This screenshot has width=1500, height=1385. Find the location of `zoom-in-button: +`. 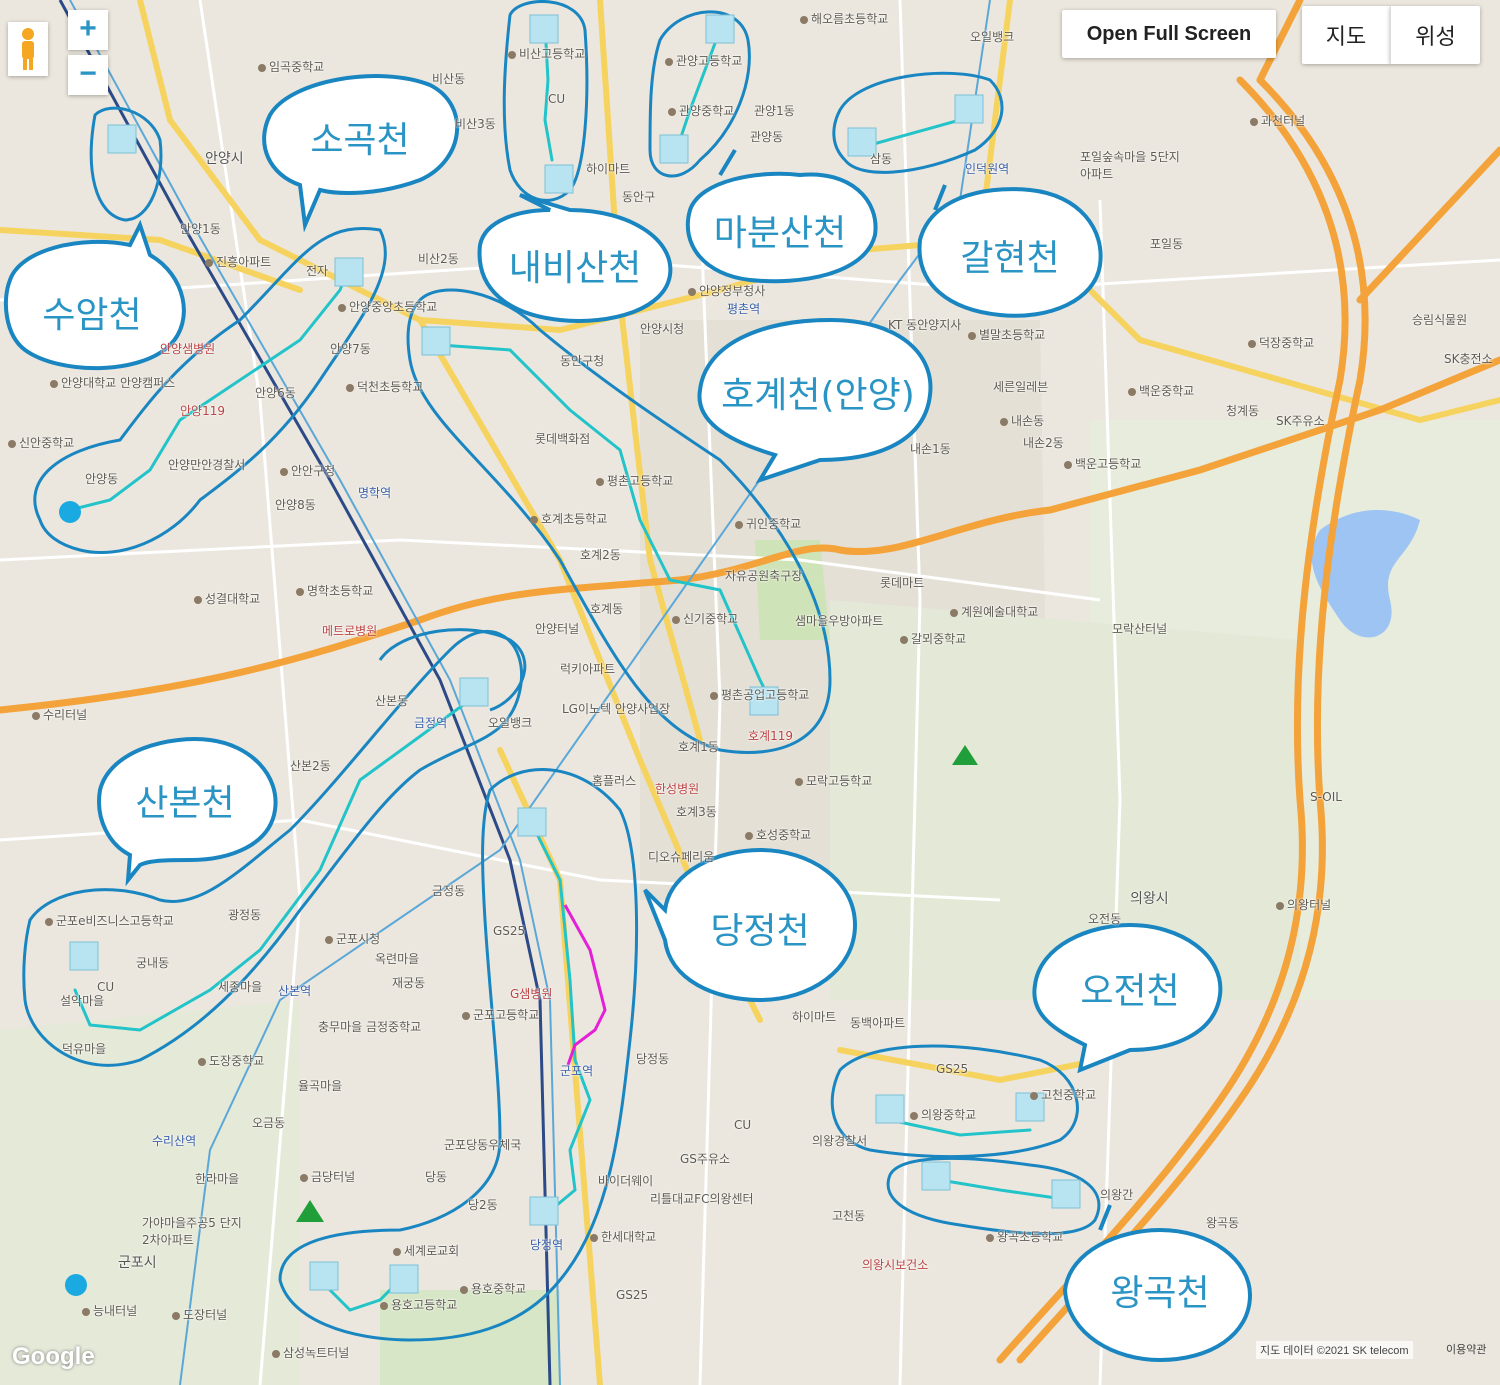

zoom-in-button: + is located at coordinates (88, 30).